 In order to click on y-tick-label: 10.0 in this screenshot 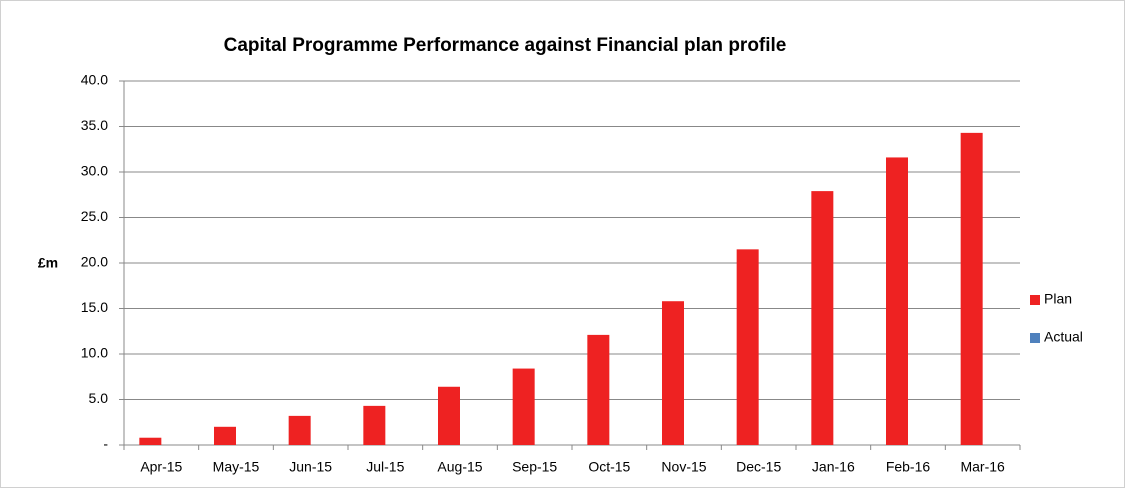, I will do `click(94, 353)`.